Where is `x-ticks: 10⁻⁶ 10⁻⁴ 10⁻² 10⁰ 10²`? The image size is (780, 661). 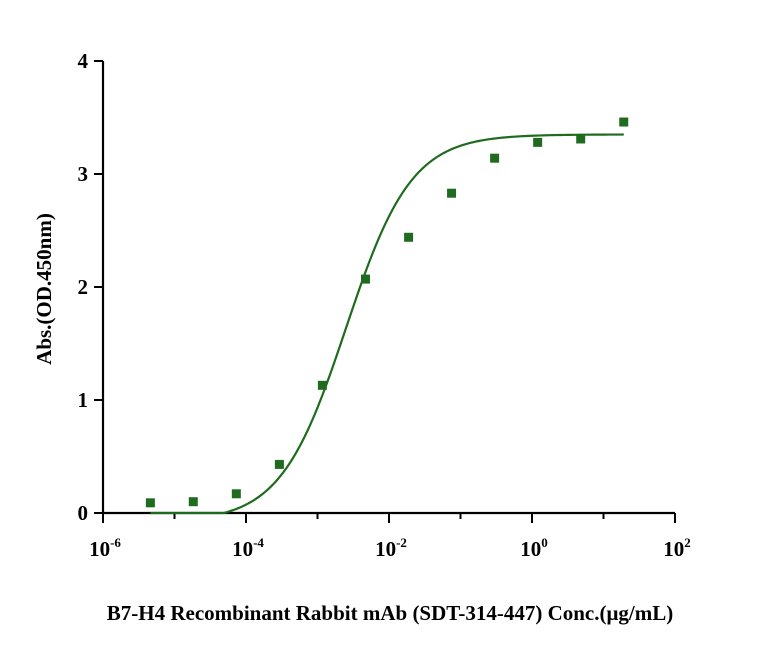
x-ticks: 10⁻⁶ 10⁻⁴ 10⁻² 10⁰ 10² is located at coordinates (390, 537).